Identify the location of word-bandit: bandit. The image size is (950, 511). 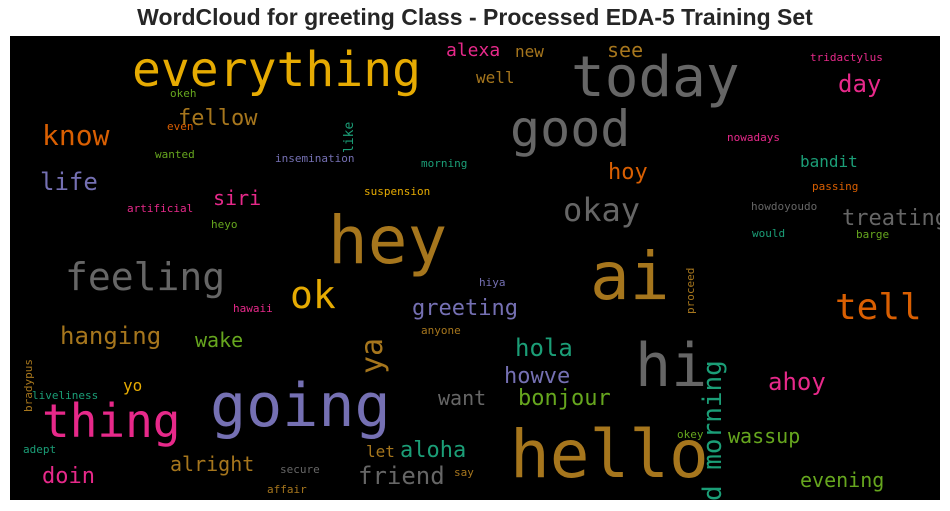
(829, 161).